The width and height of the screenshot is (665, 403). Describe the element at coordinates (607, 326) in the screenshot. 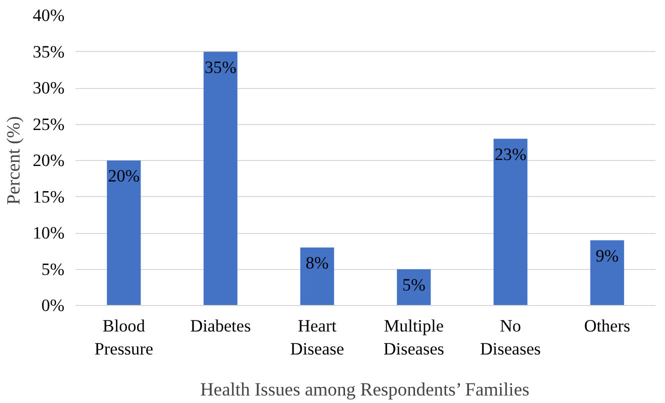

I see `x-tick-label: Others` at that location.